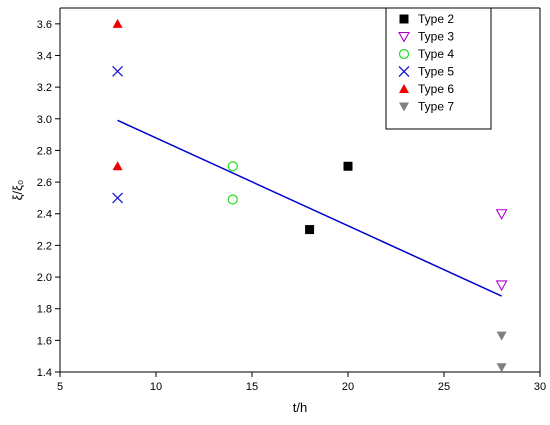  What do you see at coordinates (436, 37) in the screenshot?
I see `legend-label-type-3: Type 3` at bounding box center [436, 37].